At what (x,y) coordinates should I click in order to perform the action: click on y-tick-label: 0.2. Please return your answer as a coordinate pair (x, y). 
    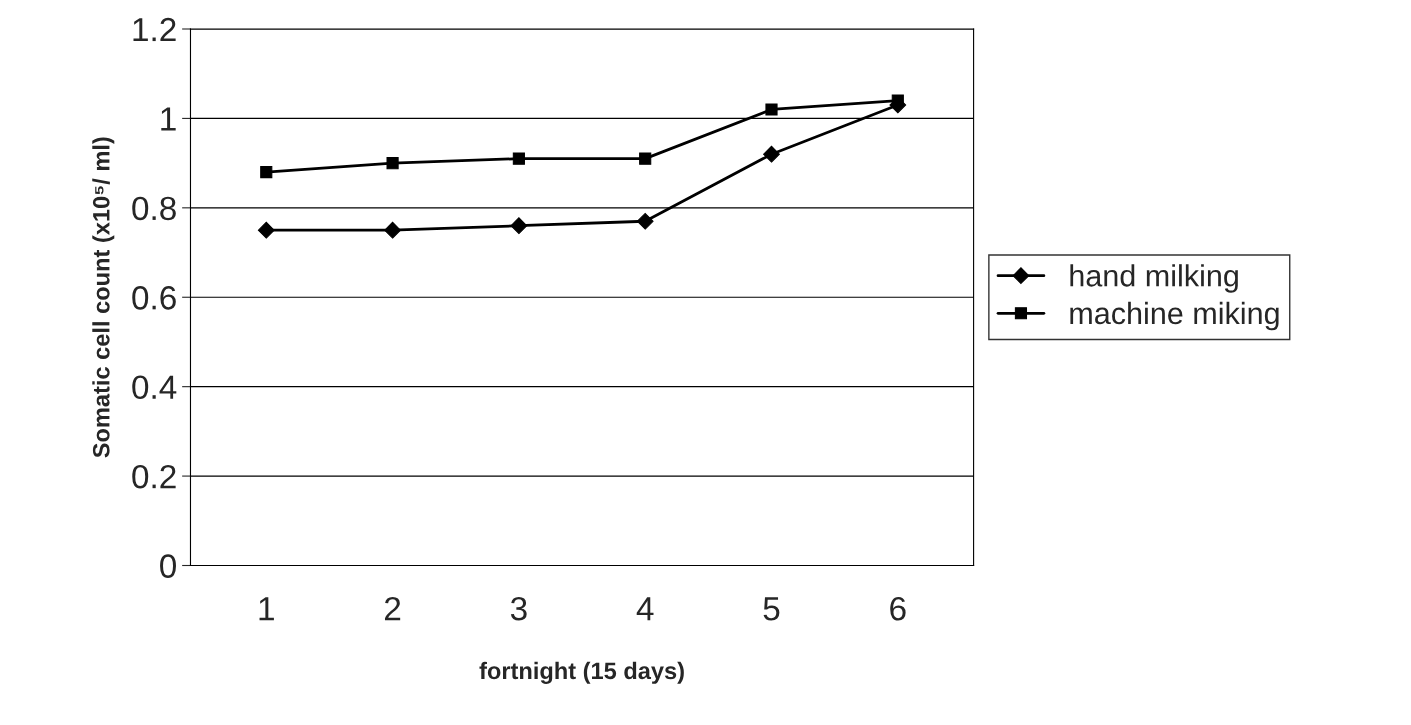
    Looking at the image, I should click on (154, 476).